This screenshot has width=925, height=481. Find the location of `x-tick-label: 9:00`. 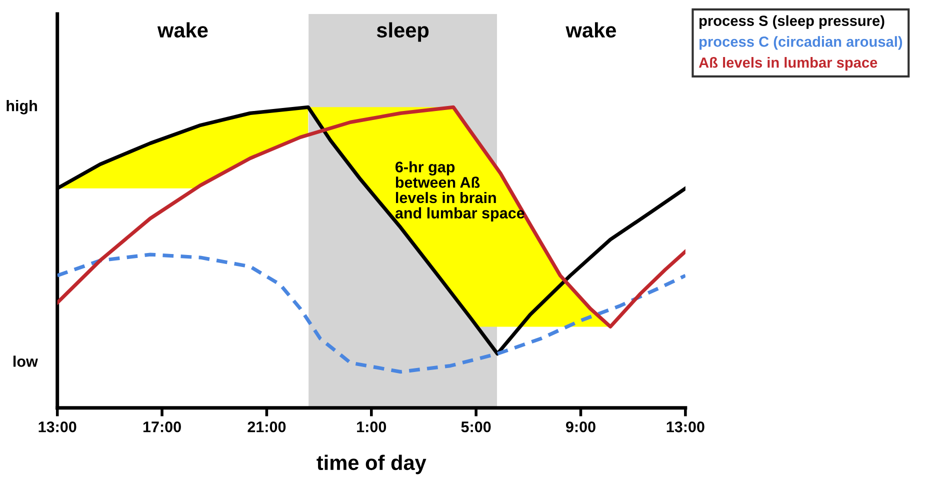

x-tick-label: 9:00 is located at coordinates (581, 426).